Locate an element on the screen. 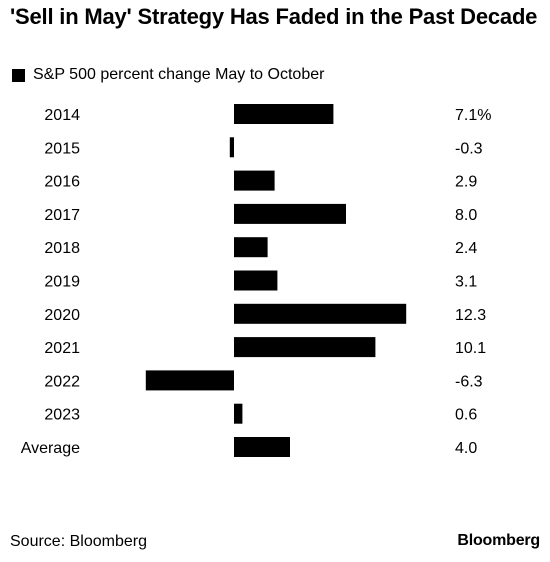 Image resolution: width=550 pixels, height=562 pixels. value-label: 3.1 is located at coordinates (466, 282).